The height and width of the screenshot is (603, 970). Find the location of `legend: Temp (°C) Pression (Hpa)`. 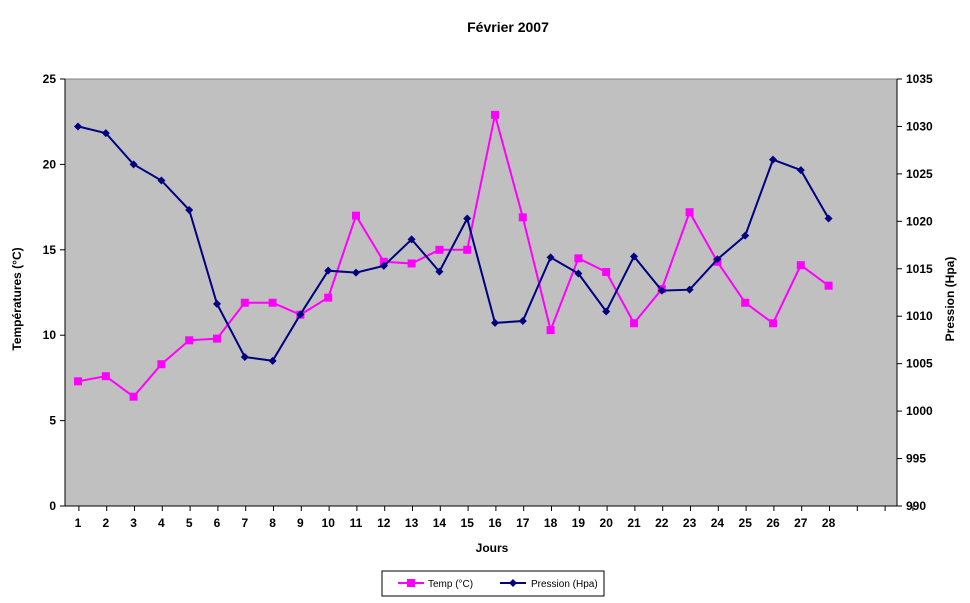

legend: Temp (°C) Pression (Hpa) is located at coordinates (493, 583).